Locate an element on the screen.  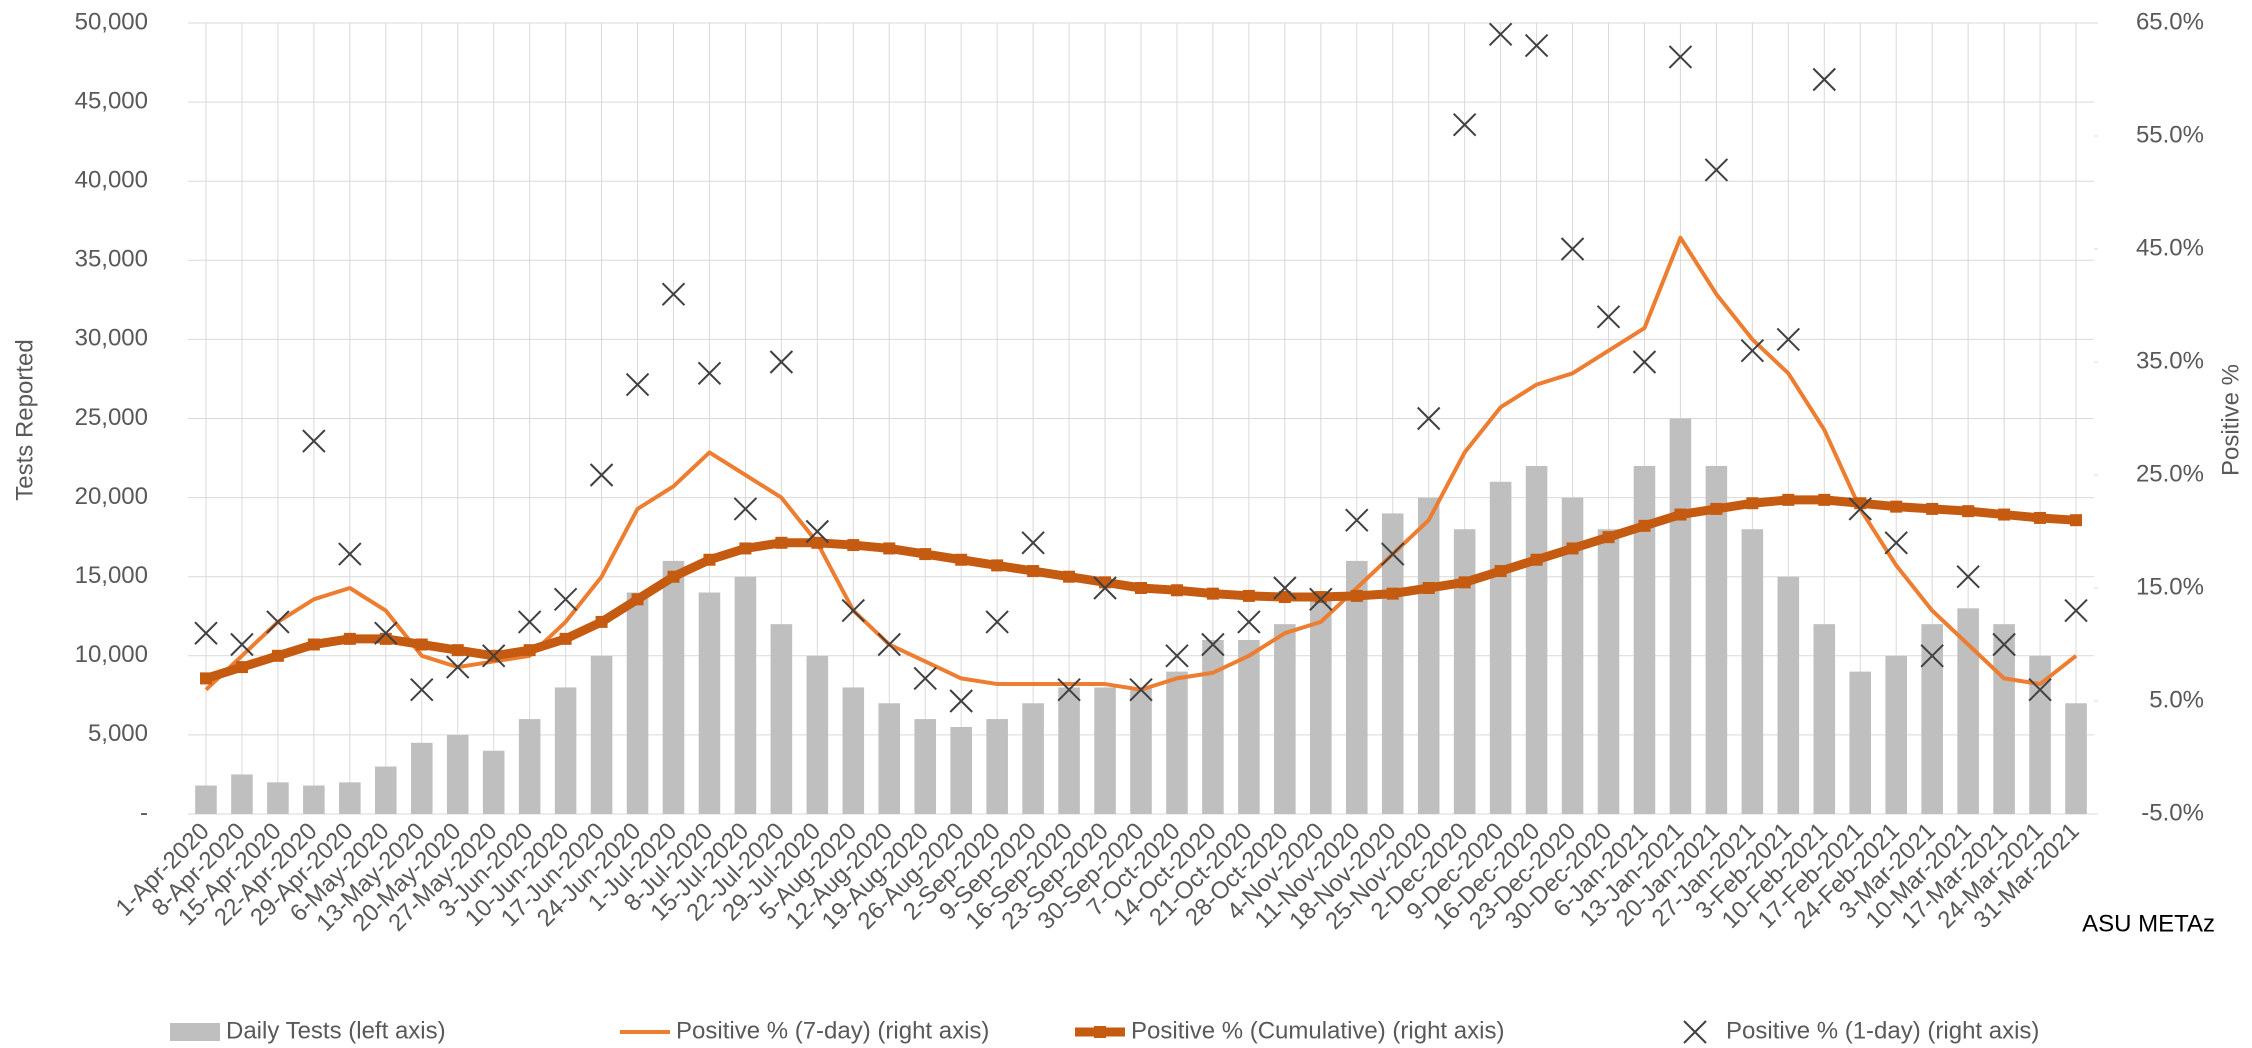
y-tick-label: 10,000 is located at coordinates (111, 654).